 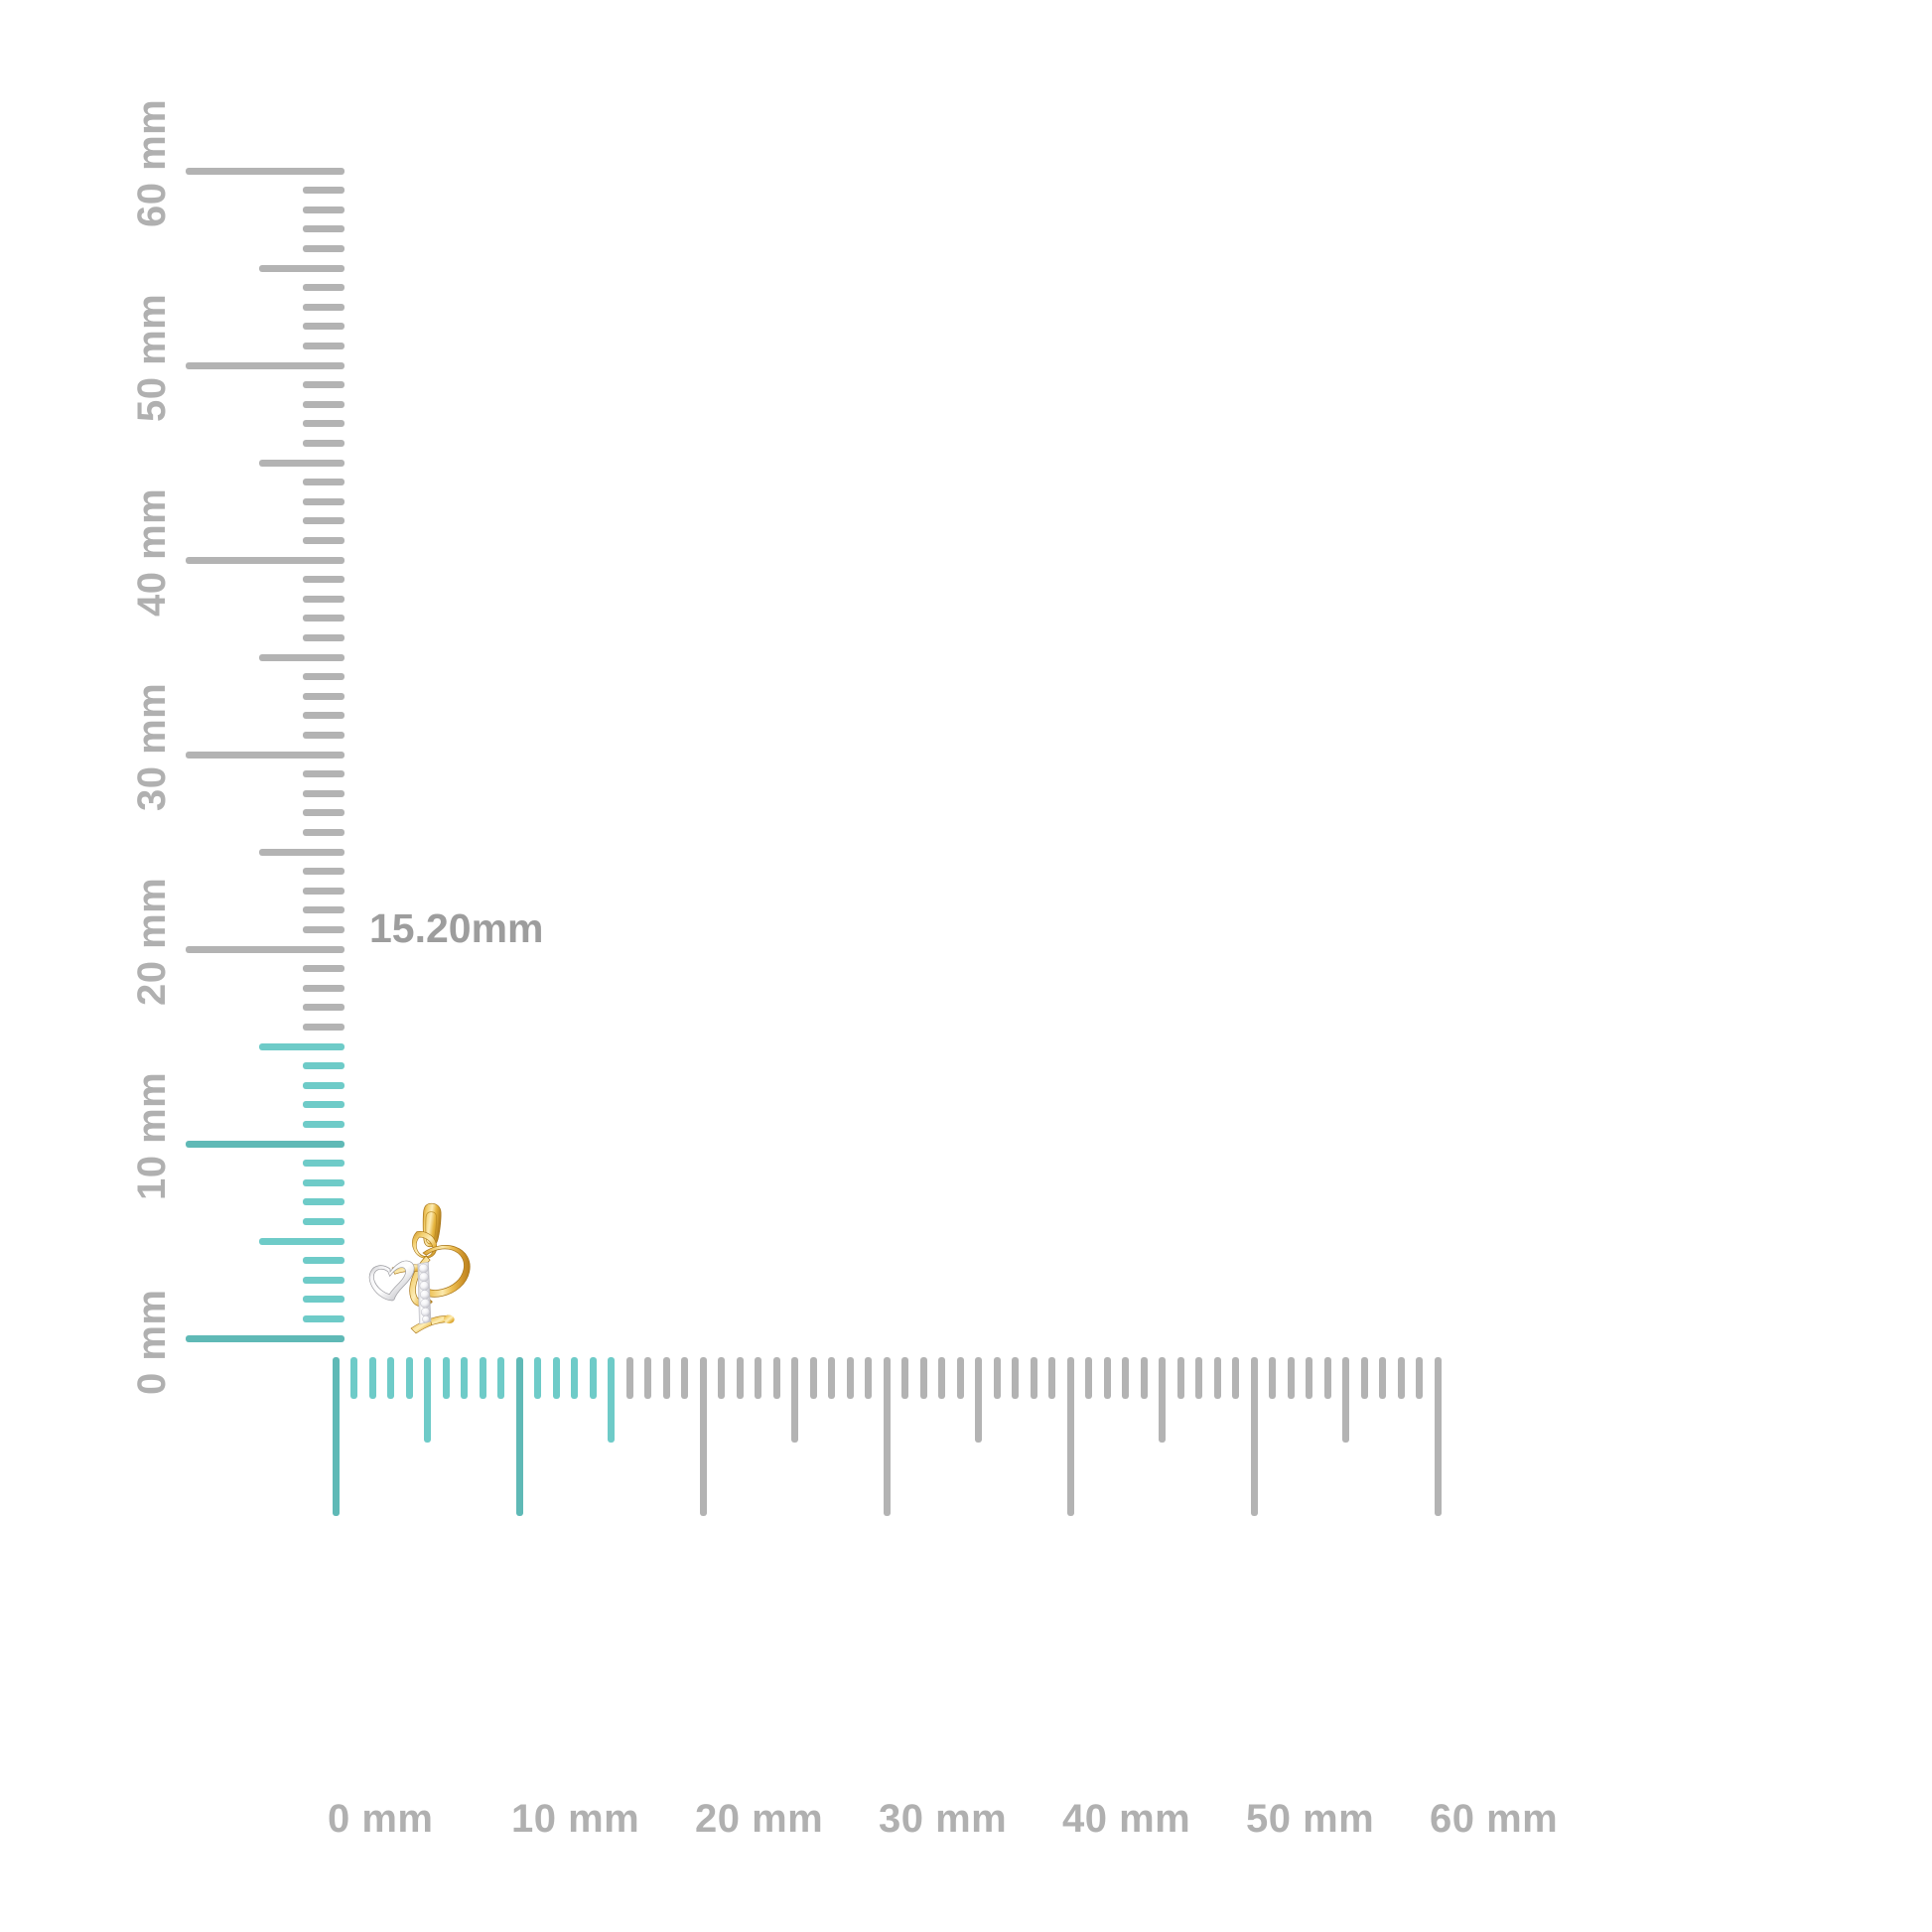 I want to click on product-image, so click(x=420, y=1268).